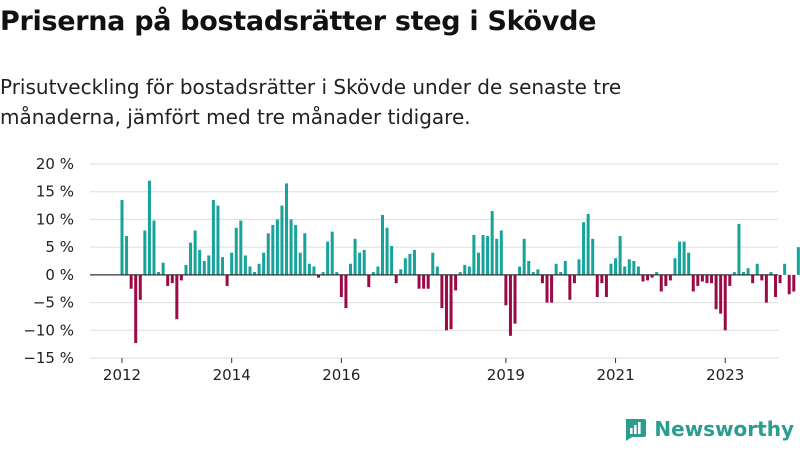  Describe the element at coordinates (48, 358) in the screenshot. I see `y-tick-label: −15 %` at that location.